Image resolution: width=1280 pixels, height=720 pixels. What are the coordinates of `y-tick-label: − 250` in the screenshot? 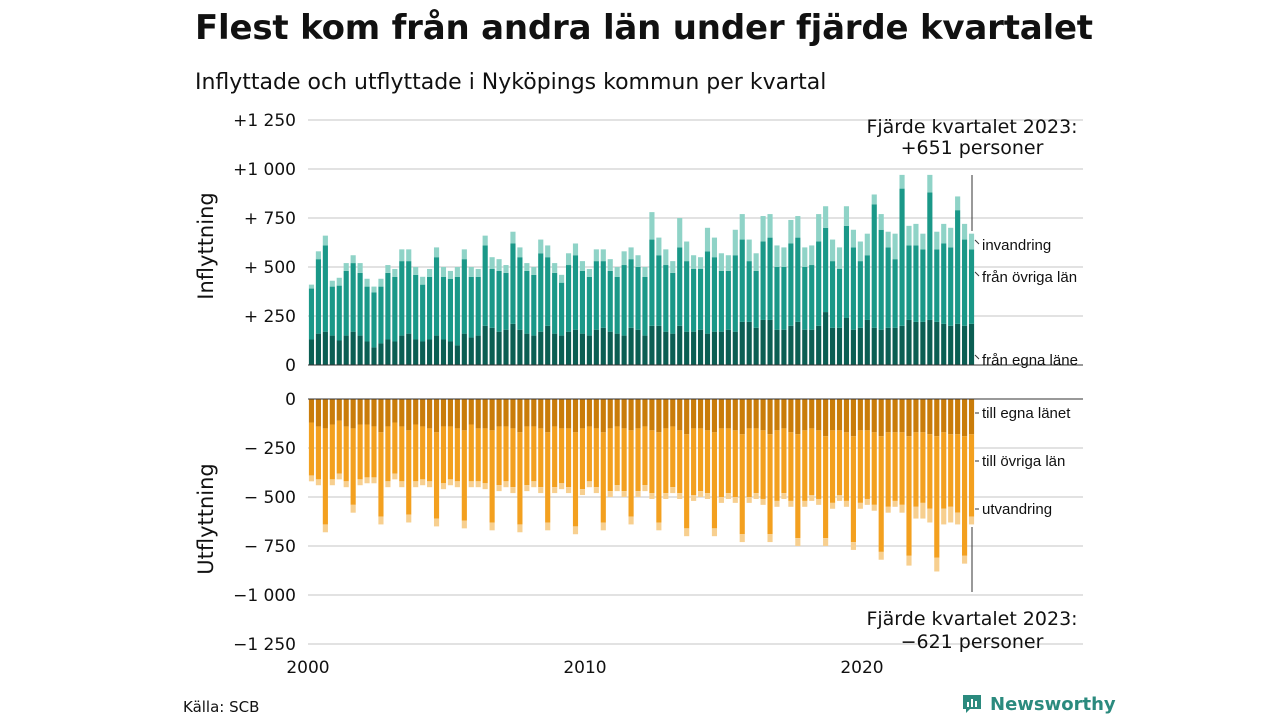 It's located at (270, 449).